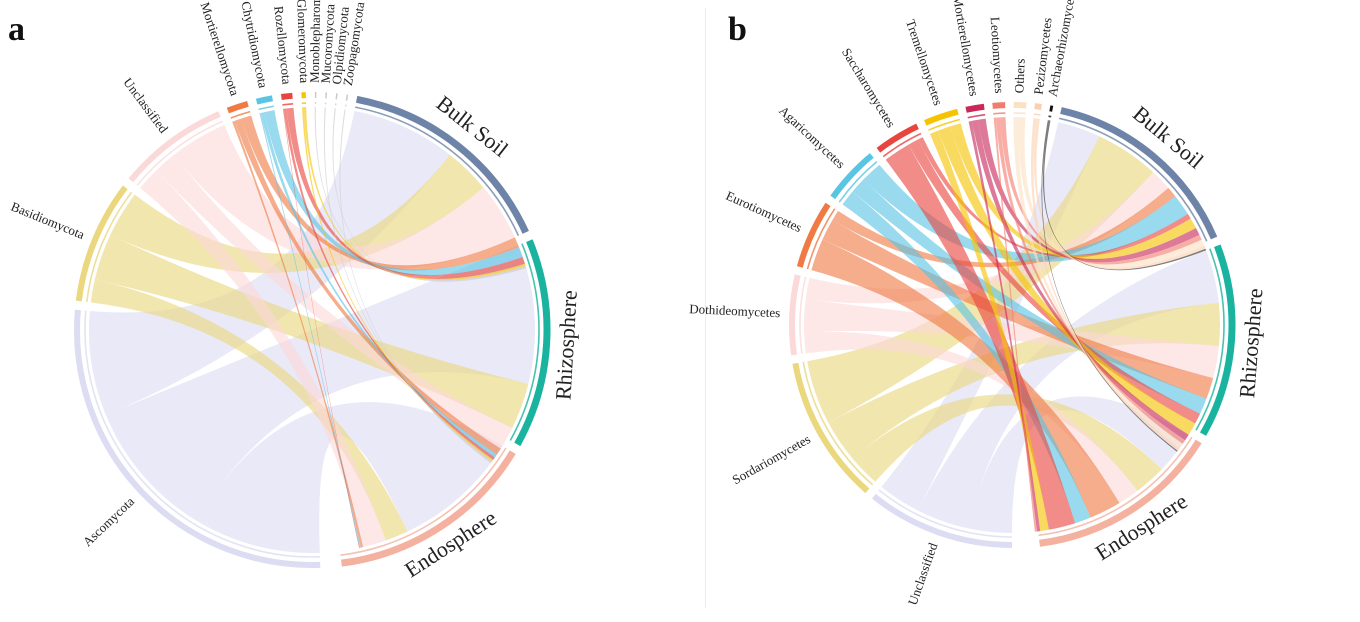 The width and height of the screenshot is (1360, 622). Describe the element at coordinates (48, 220) in the screenshot. I see `label-basidiomycota: Basidiomycota` at that location.